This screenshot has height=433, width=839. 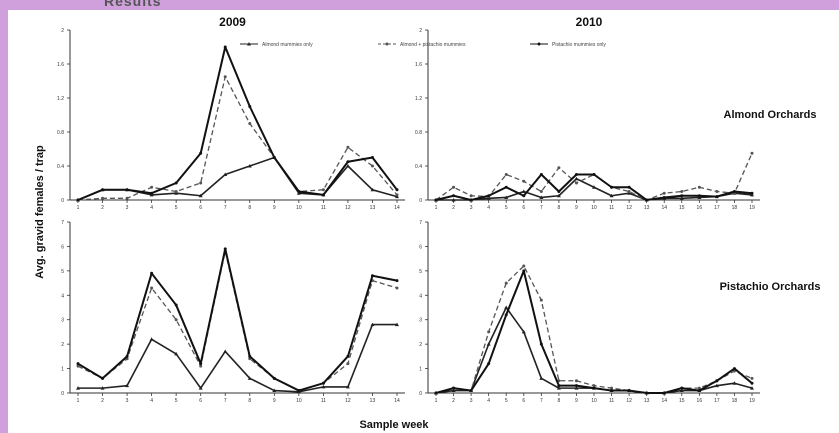 What do you see at coordinates (647, 401) in the screenshot?
I see `x-tick-label: 13` at bounding box center [647, 401].